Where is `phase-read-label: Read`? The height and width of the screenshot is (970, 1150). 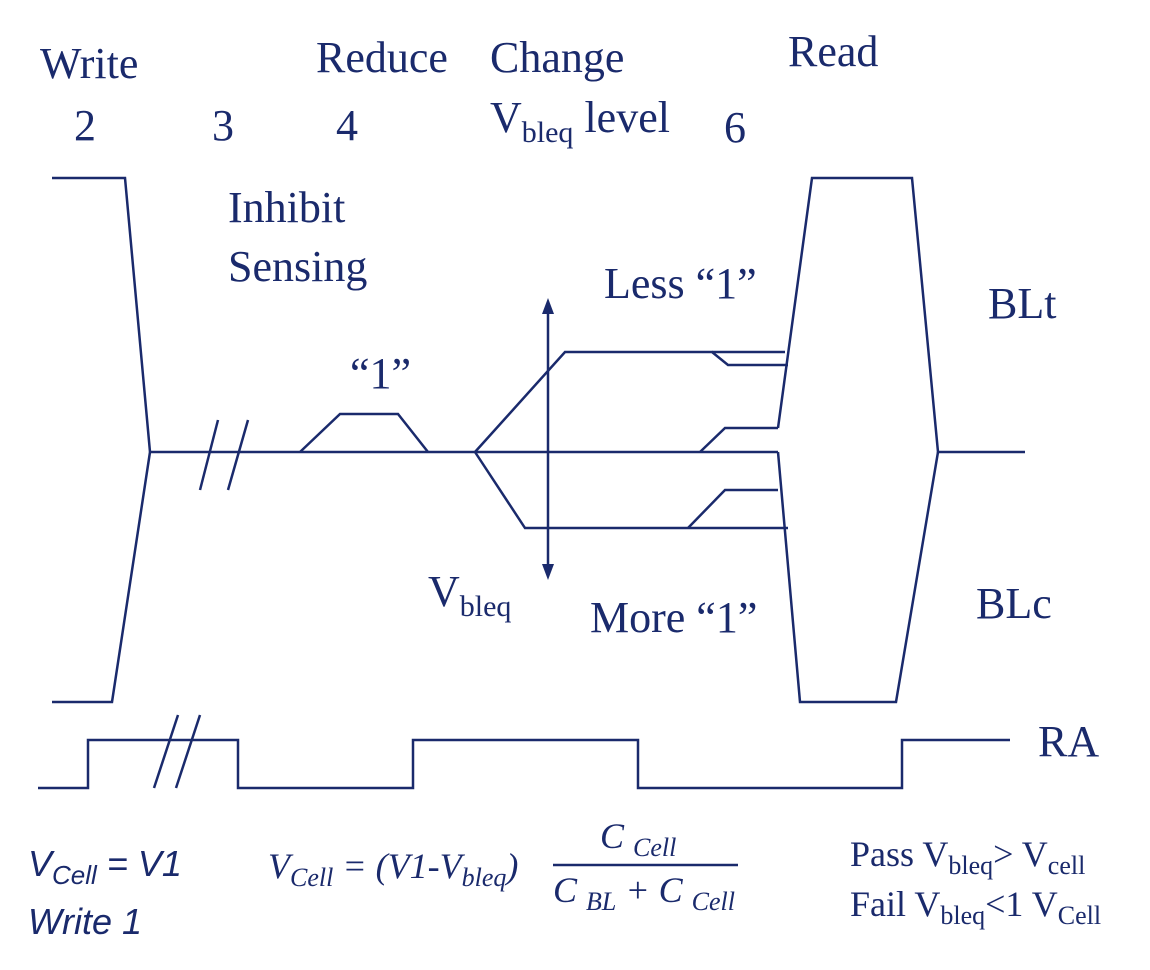
phase-read-label: Read is located at coordinates (833, 51).